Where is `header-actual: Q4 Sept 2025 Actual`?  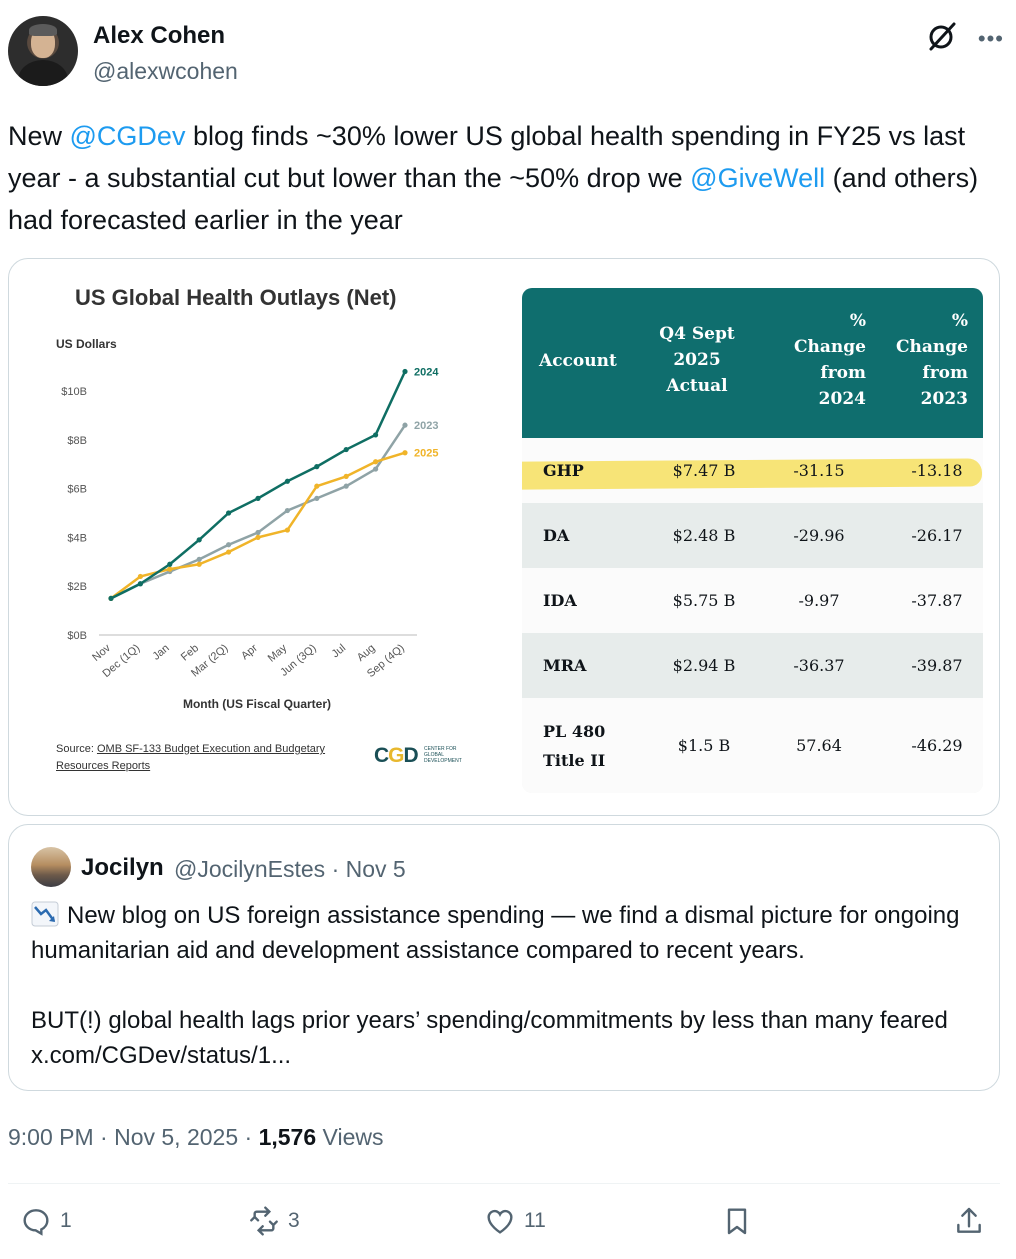
header-actual: Q4 Sept 2025 Actual is located at coordinates (697, 360).